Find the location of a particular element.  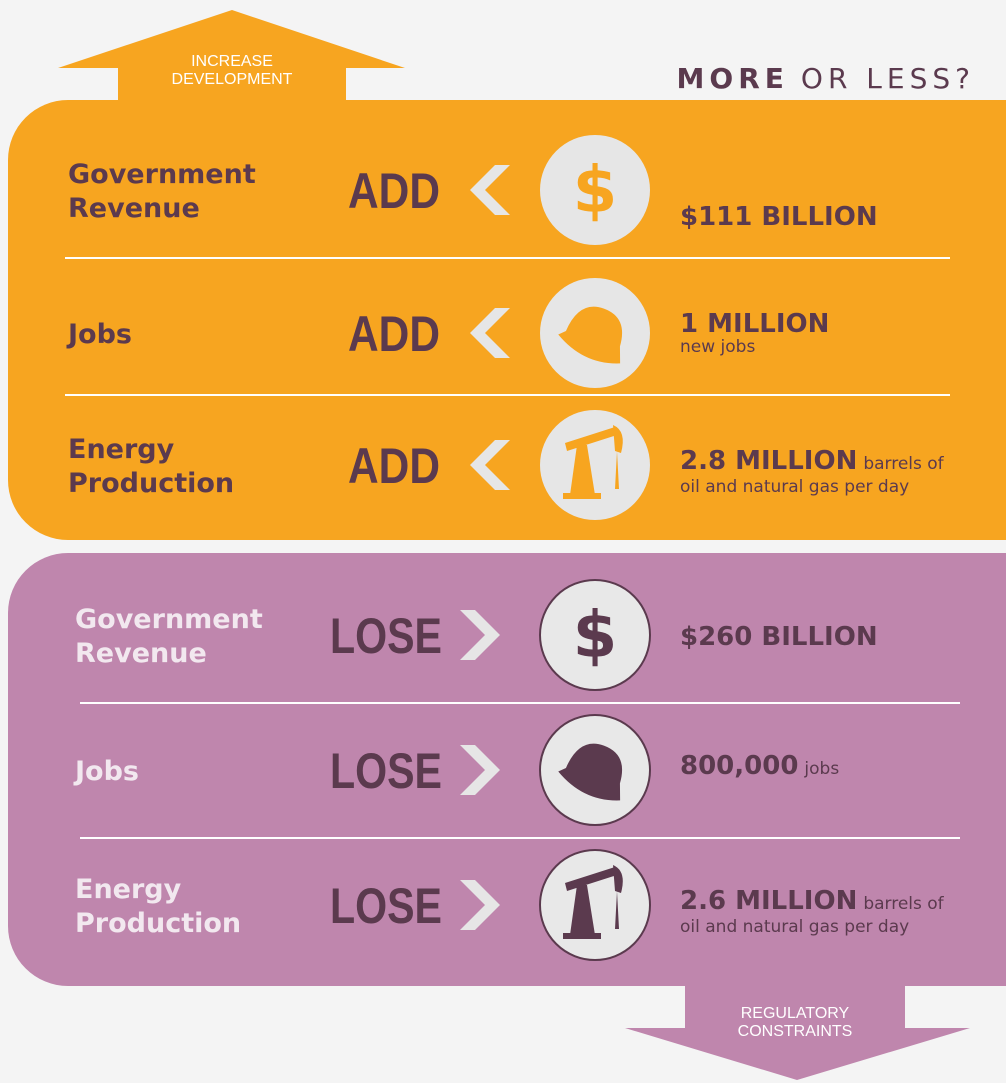

title: MORE OR LESS? is located at coordinates (826, 78).